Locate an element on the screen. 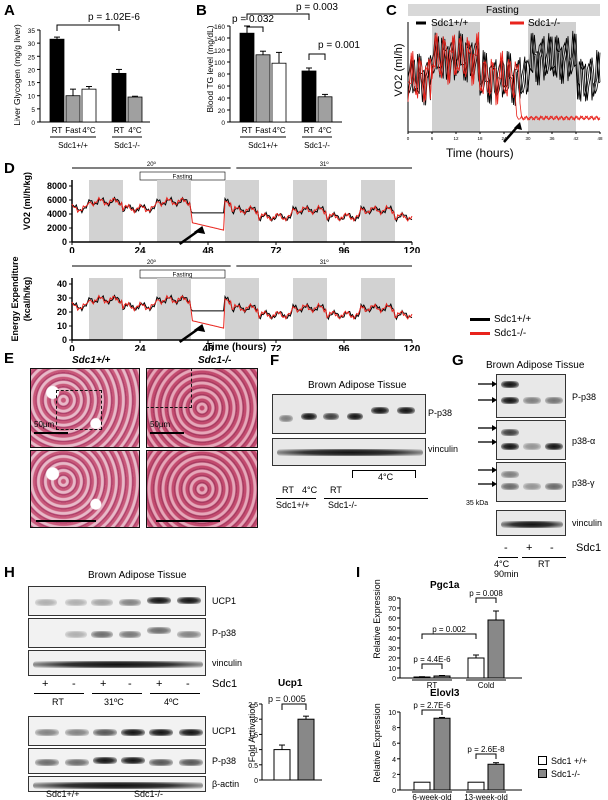 Image resolution: width=608 pixels, height=800 pixels. pvalue-label: p = 4.4E-6 is located at coordinates (432, 659).